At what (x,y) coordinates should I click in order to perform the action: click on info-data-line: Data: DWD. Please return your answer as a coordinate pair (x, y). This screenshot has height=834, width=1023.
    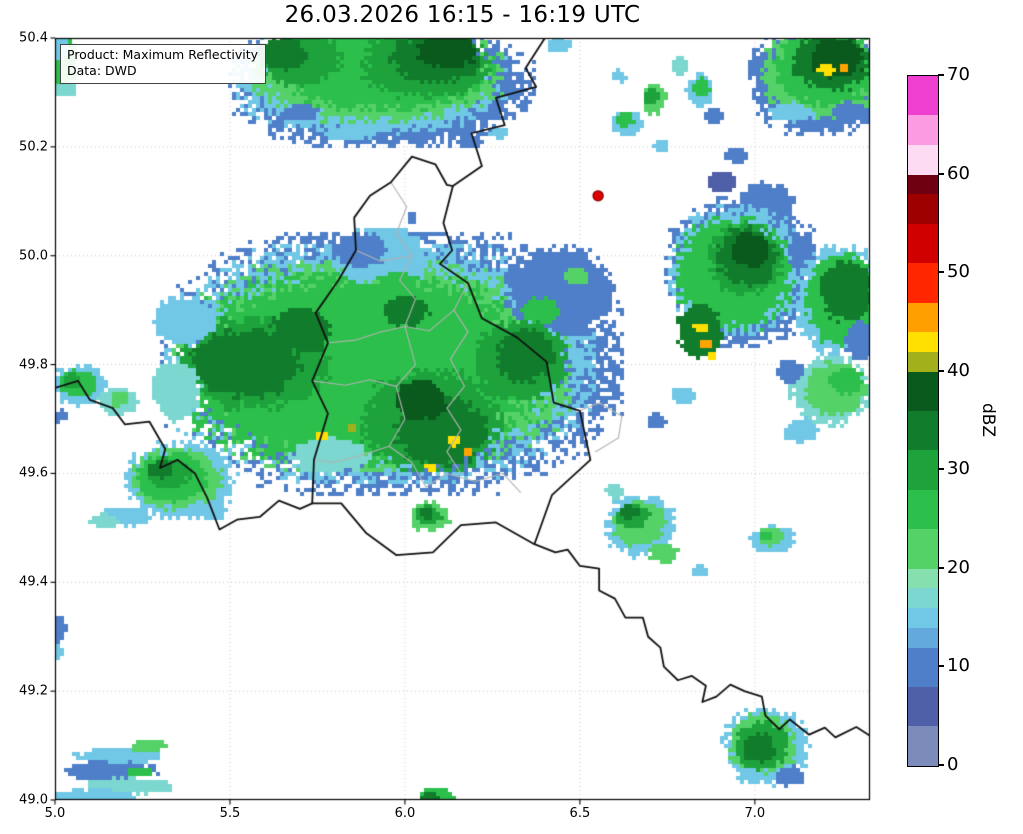
    Looking at the image, I should click on (102, 71).